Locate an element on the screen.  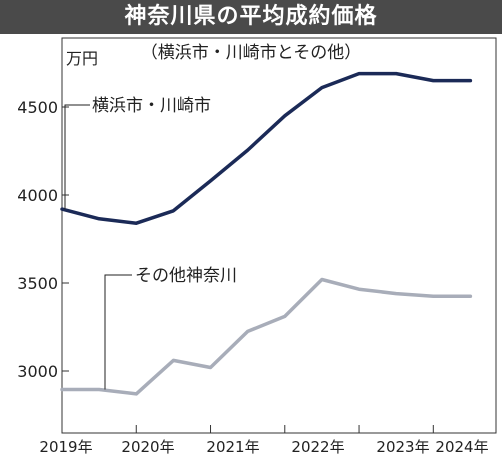
y-tick-label: 3000 is located at coordinates (37, 371).